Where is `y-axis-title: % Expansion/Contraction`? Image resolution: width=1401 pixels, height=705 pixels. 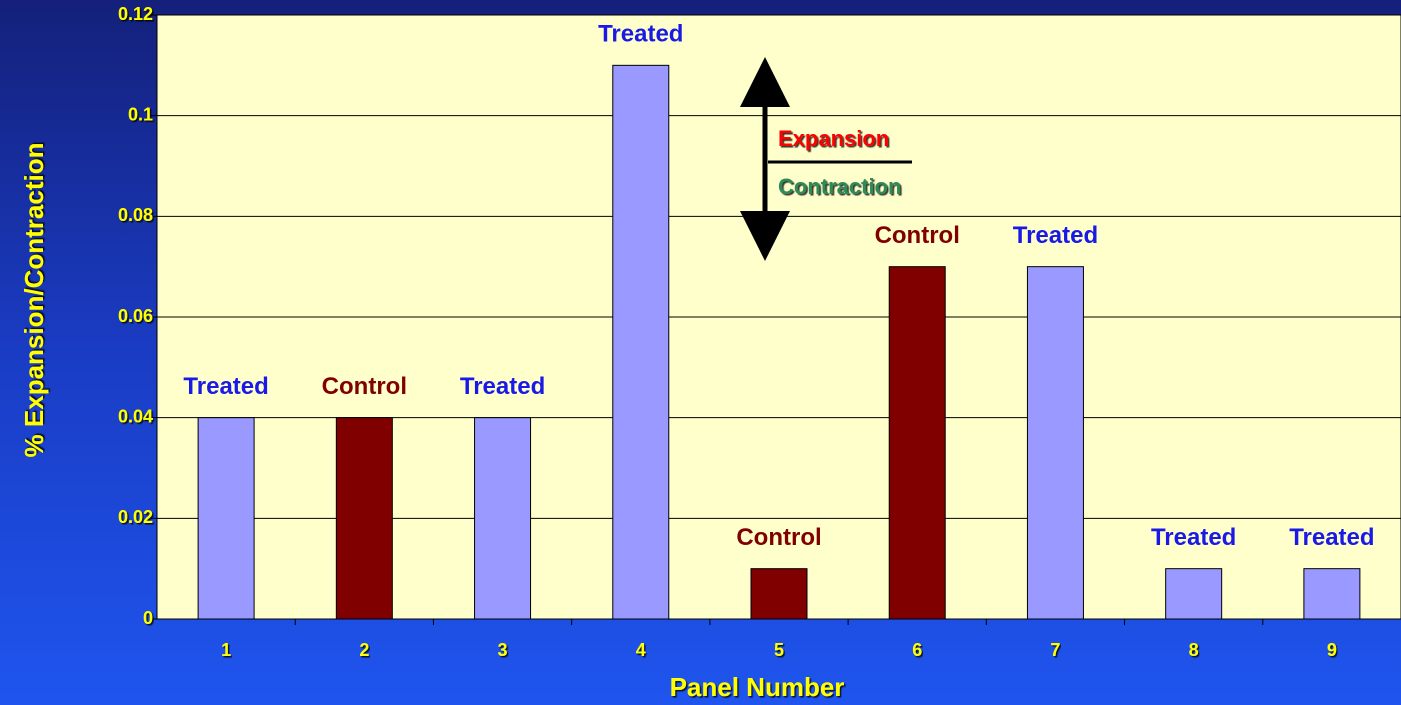
y-axis-title: % Expansion/Contraction is located at coordinates (34, 300).